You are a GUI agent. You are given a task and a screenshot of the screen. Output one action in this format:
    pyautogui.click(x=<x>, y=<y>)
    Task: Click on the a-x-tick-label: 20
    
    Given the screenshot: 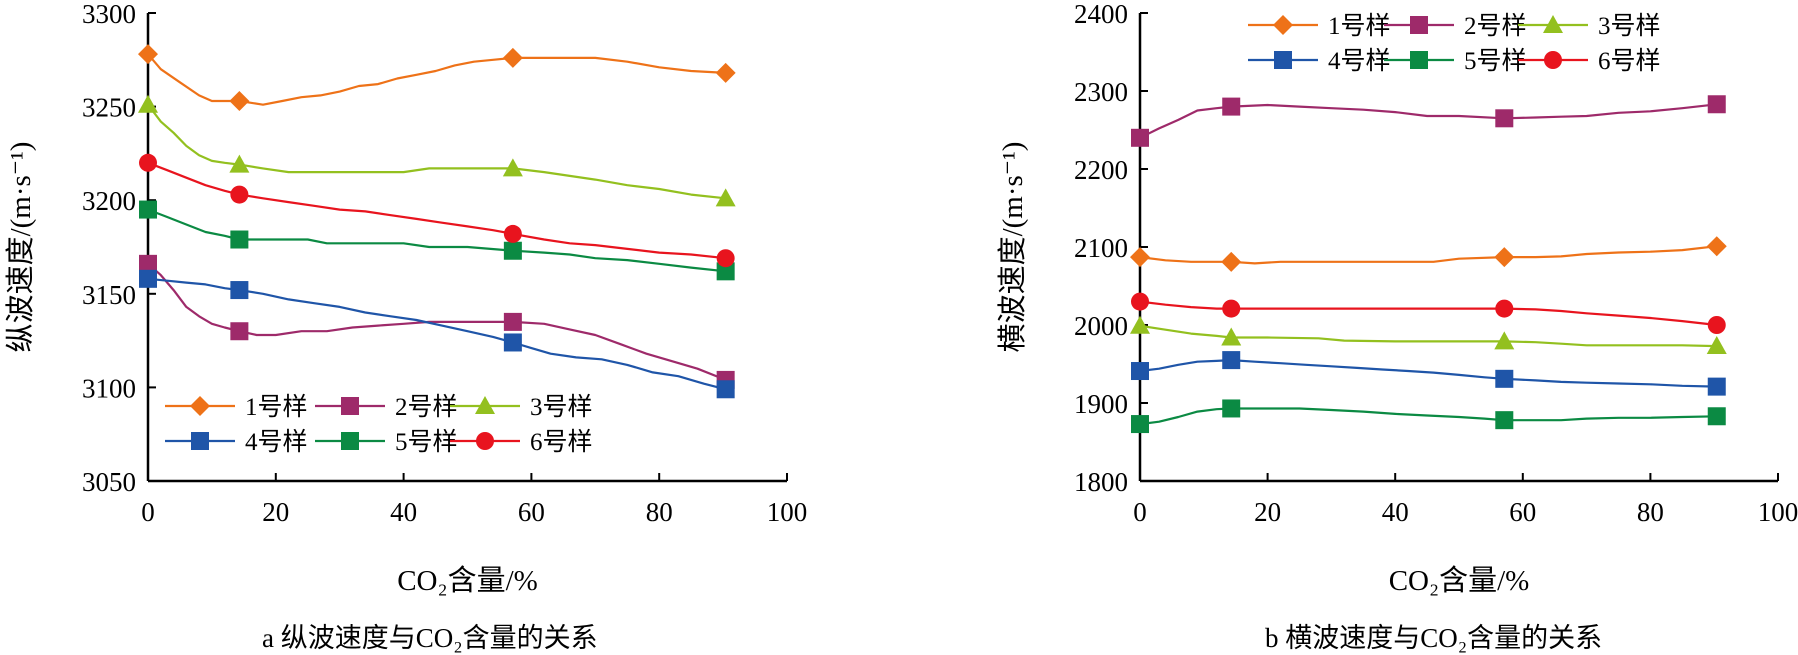 What is the action you would take?
    pyautogui.click(x=275, y=512)
    